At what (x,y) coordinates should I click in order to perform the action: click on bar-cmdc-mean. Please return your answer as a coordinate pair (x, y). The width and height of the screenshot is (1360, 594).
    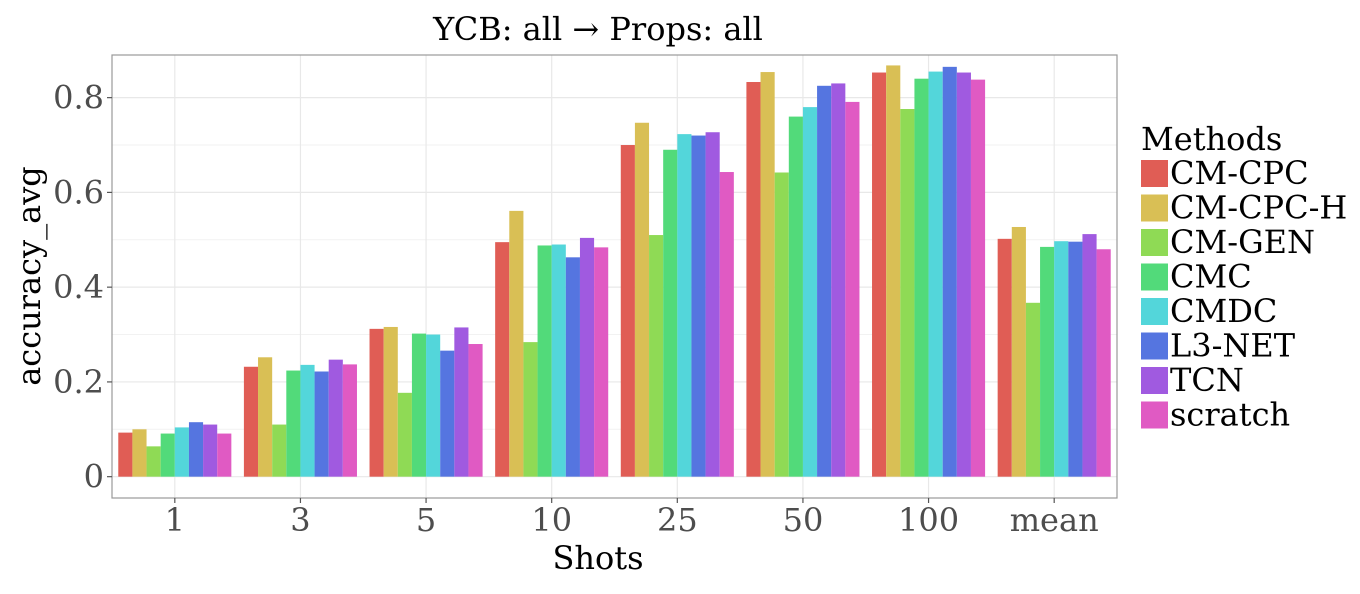
    Looking at the image, I should click on (1061, 359).